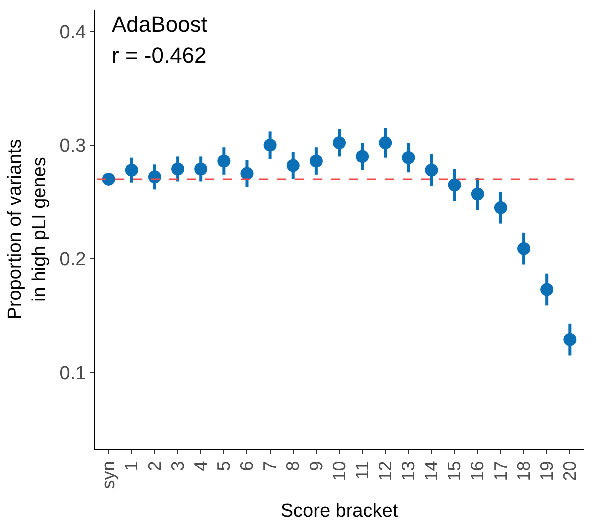 Image resolution: width=612 pixels, height=528 pixels. Describe the element at coordinates (339, 511) in the screenshot. I see `x-axis-title: Score bracket` at that location.